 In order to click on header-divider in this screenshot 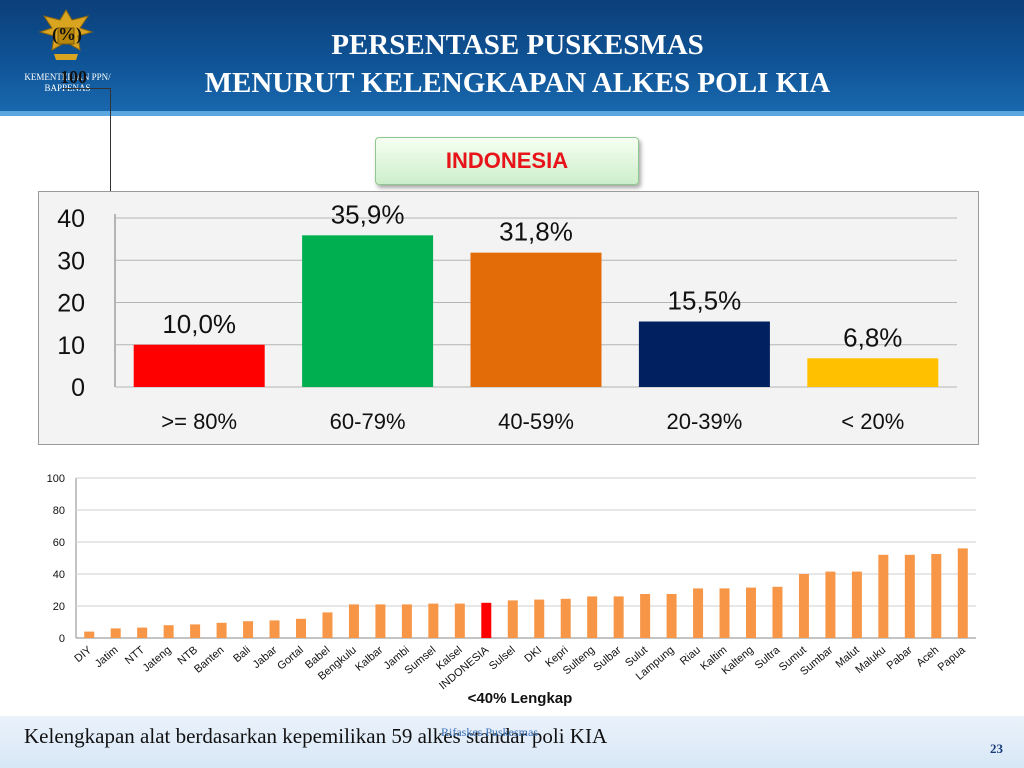, I will do `click(512, 113)`.